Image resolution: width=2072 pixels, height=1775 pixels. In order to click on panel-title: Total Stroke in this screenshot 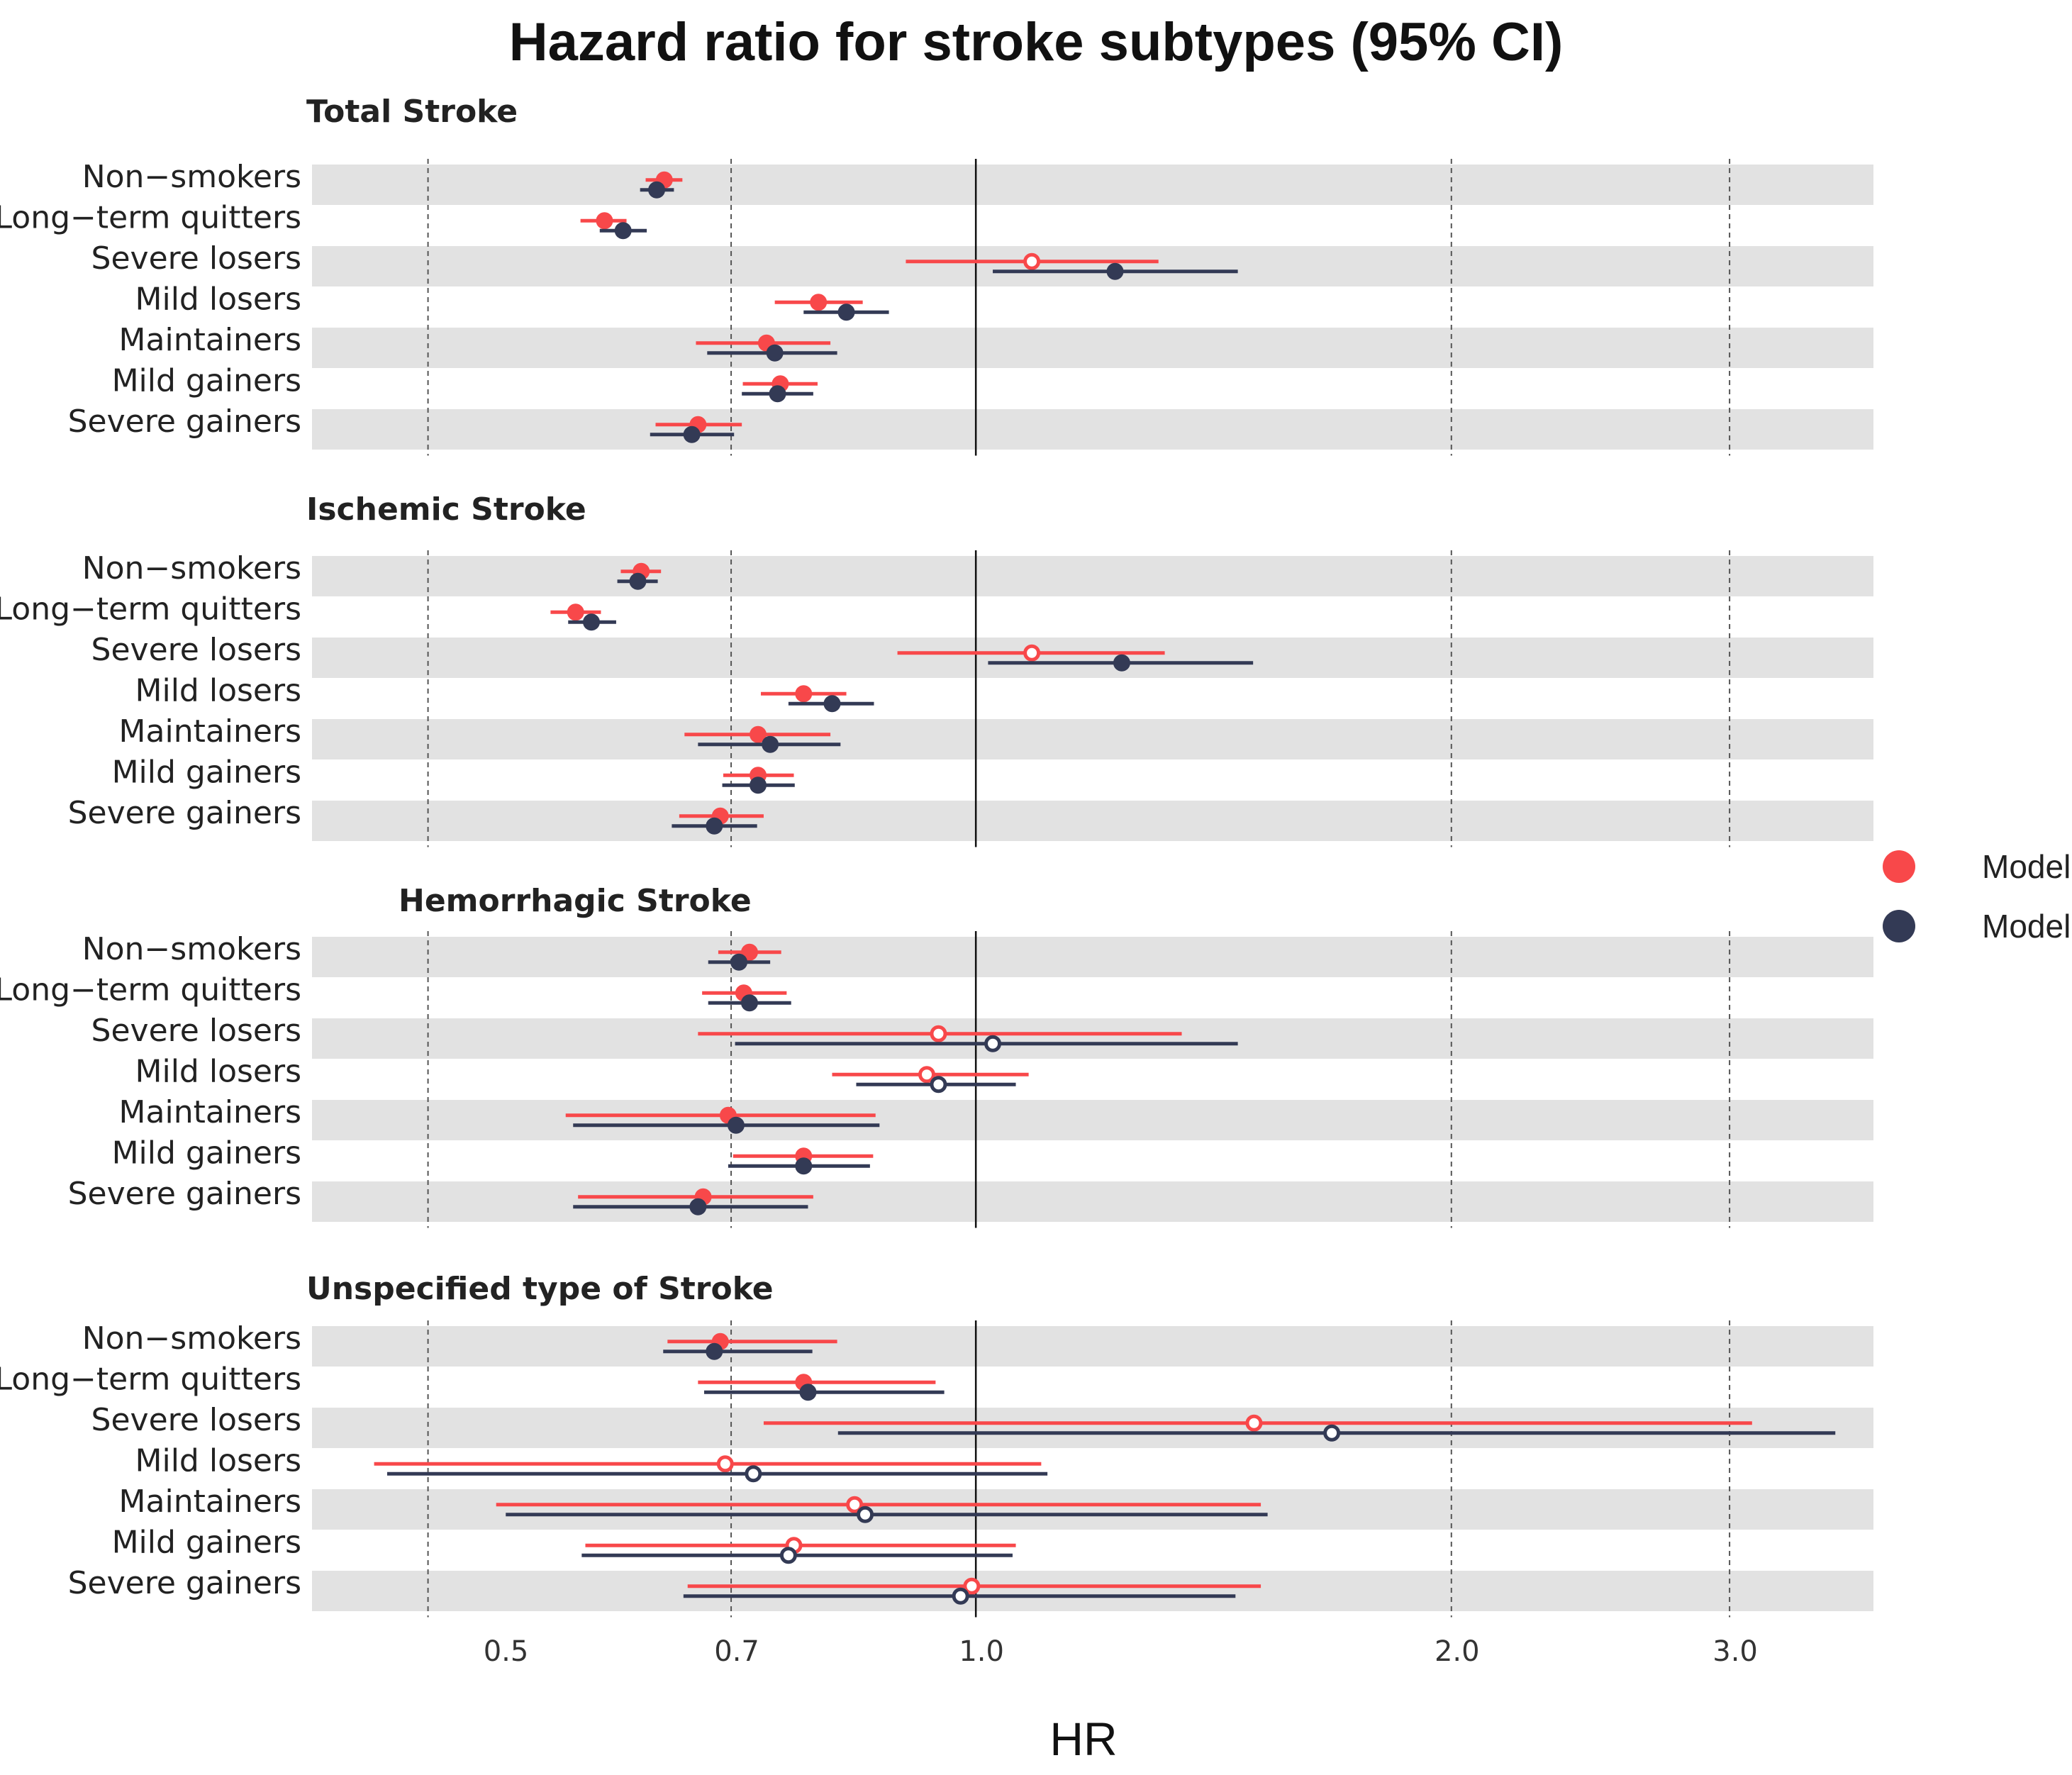, I will do `click(412, 112)`.